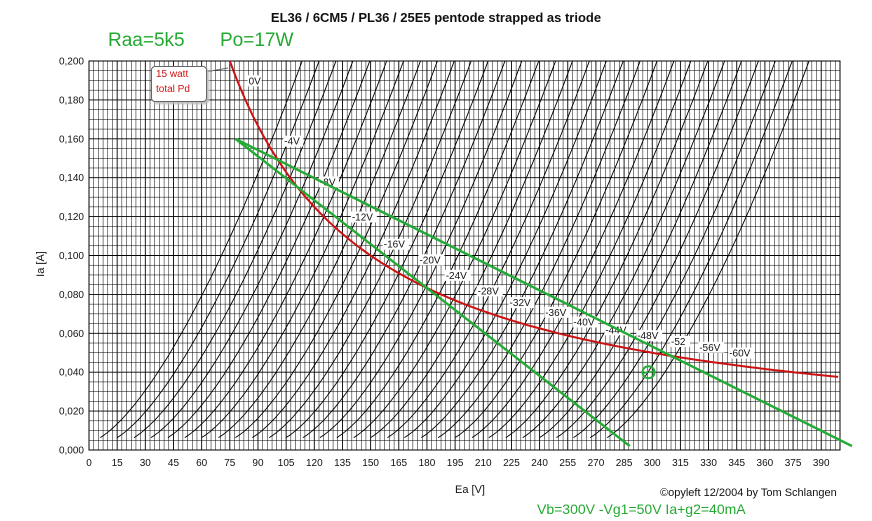  What do you see at coordinates (708, 463) in the screenshot?
I see `x-tick-label: 330` at bounding box center [708, 463].